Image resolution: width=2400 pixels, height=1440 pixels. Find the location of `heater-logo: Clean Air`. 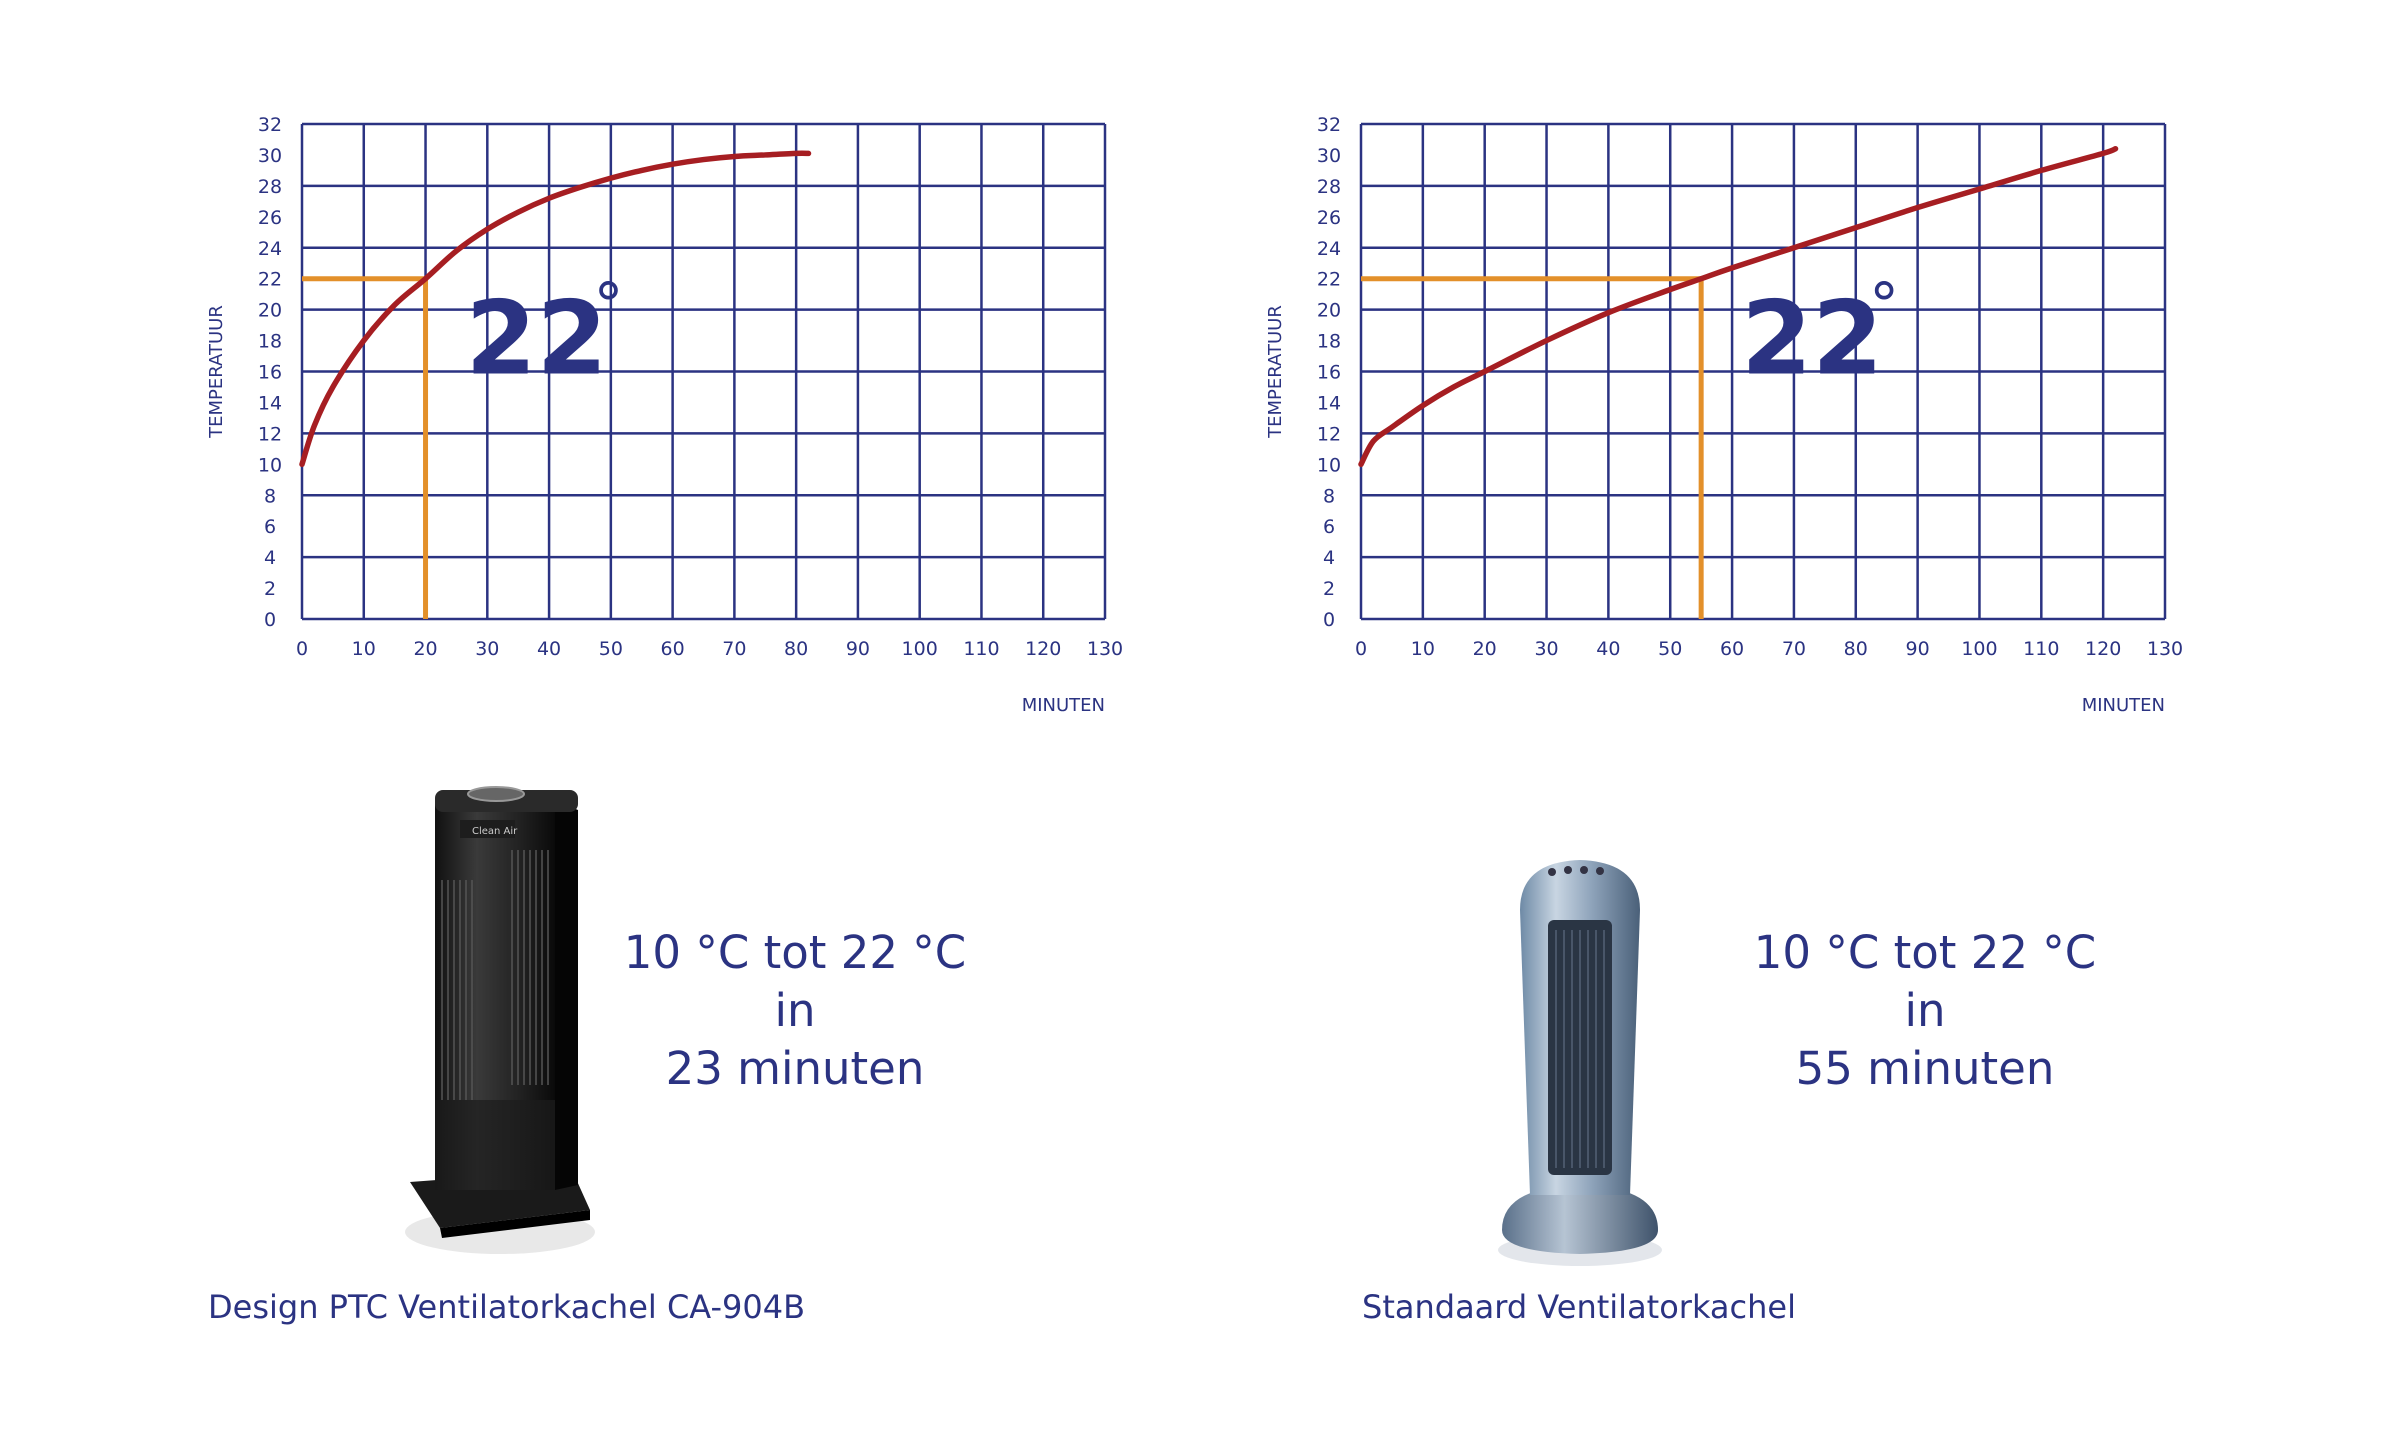

heater-logo: Clean Air is located at coordinates (495, 831).